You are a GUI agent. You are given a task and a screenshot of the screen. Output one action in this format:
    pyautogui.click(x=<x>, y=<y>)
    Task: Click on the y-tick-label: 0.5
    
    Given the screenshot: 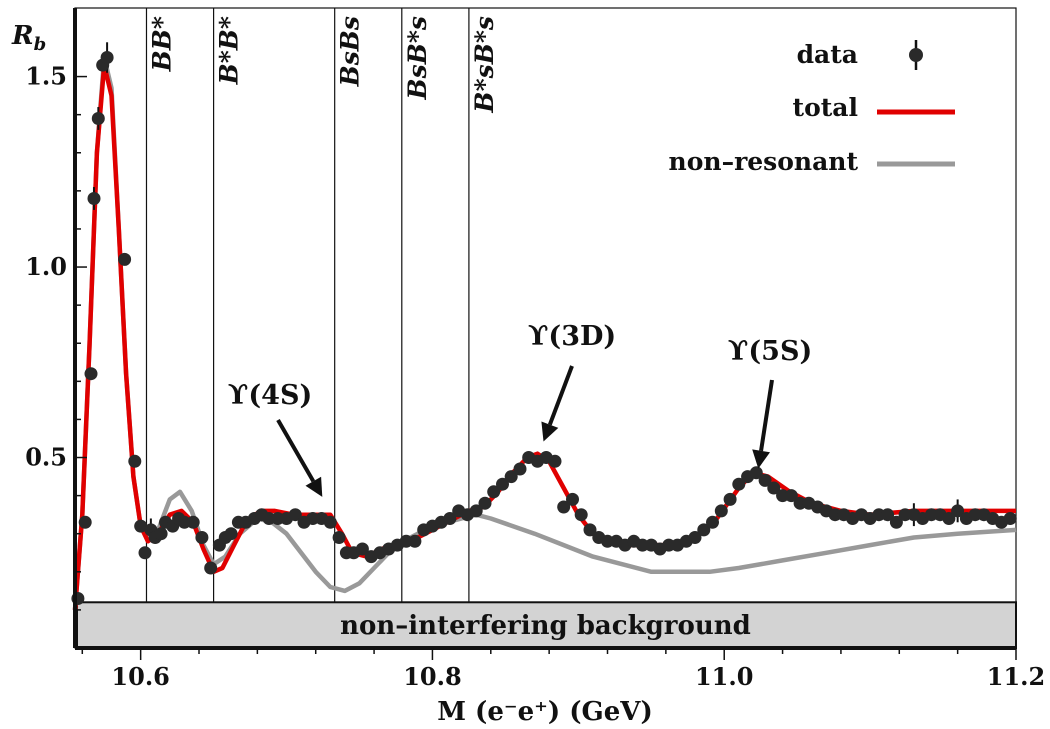 What is the action you would take?
    pyautogui.click(x=46, y=457)
    